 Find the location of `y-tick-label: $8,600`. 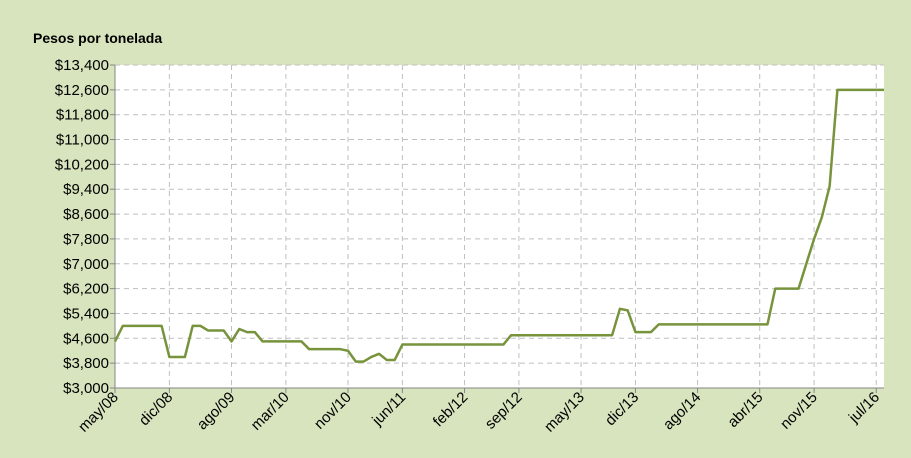

y-tick-label: $8,600 is located at coordinates (86, 214).